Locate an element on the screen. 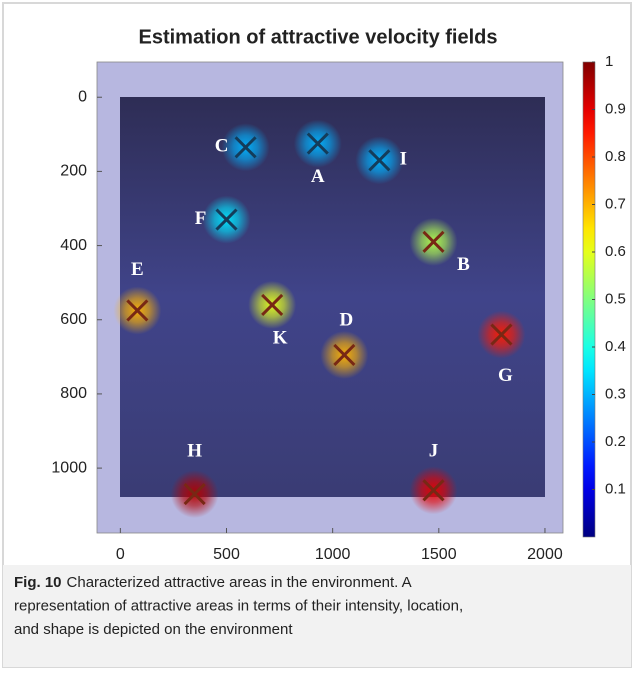 The image size is (635, 676). y-tick-label: 400 is located at coordinates (73, 245).